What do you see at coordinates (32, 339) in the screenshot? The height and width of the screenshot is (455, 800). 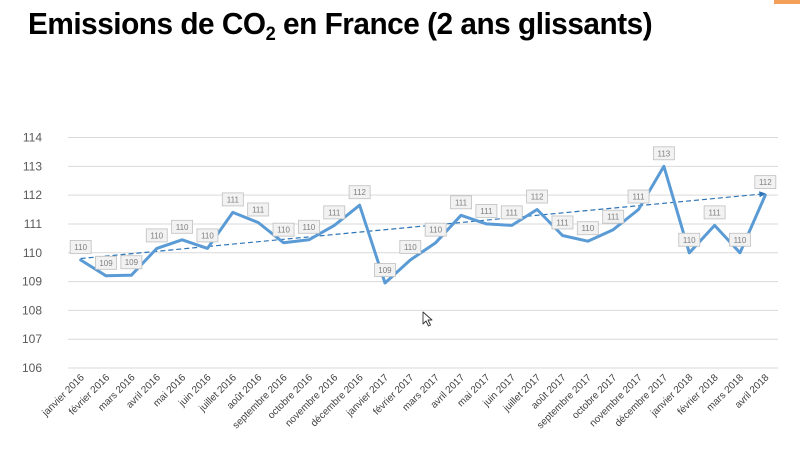 I see `y-tick-label: 107` at bounding box center [32, 339].